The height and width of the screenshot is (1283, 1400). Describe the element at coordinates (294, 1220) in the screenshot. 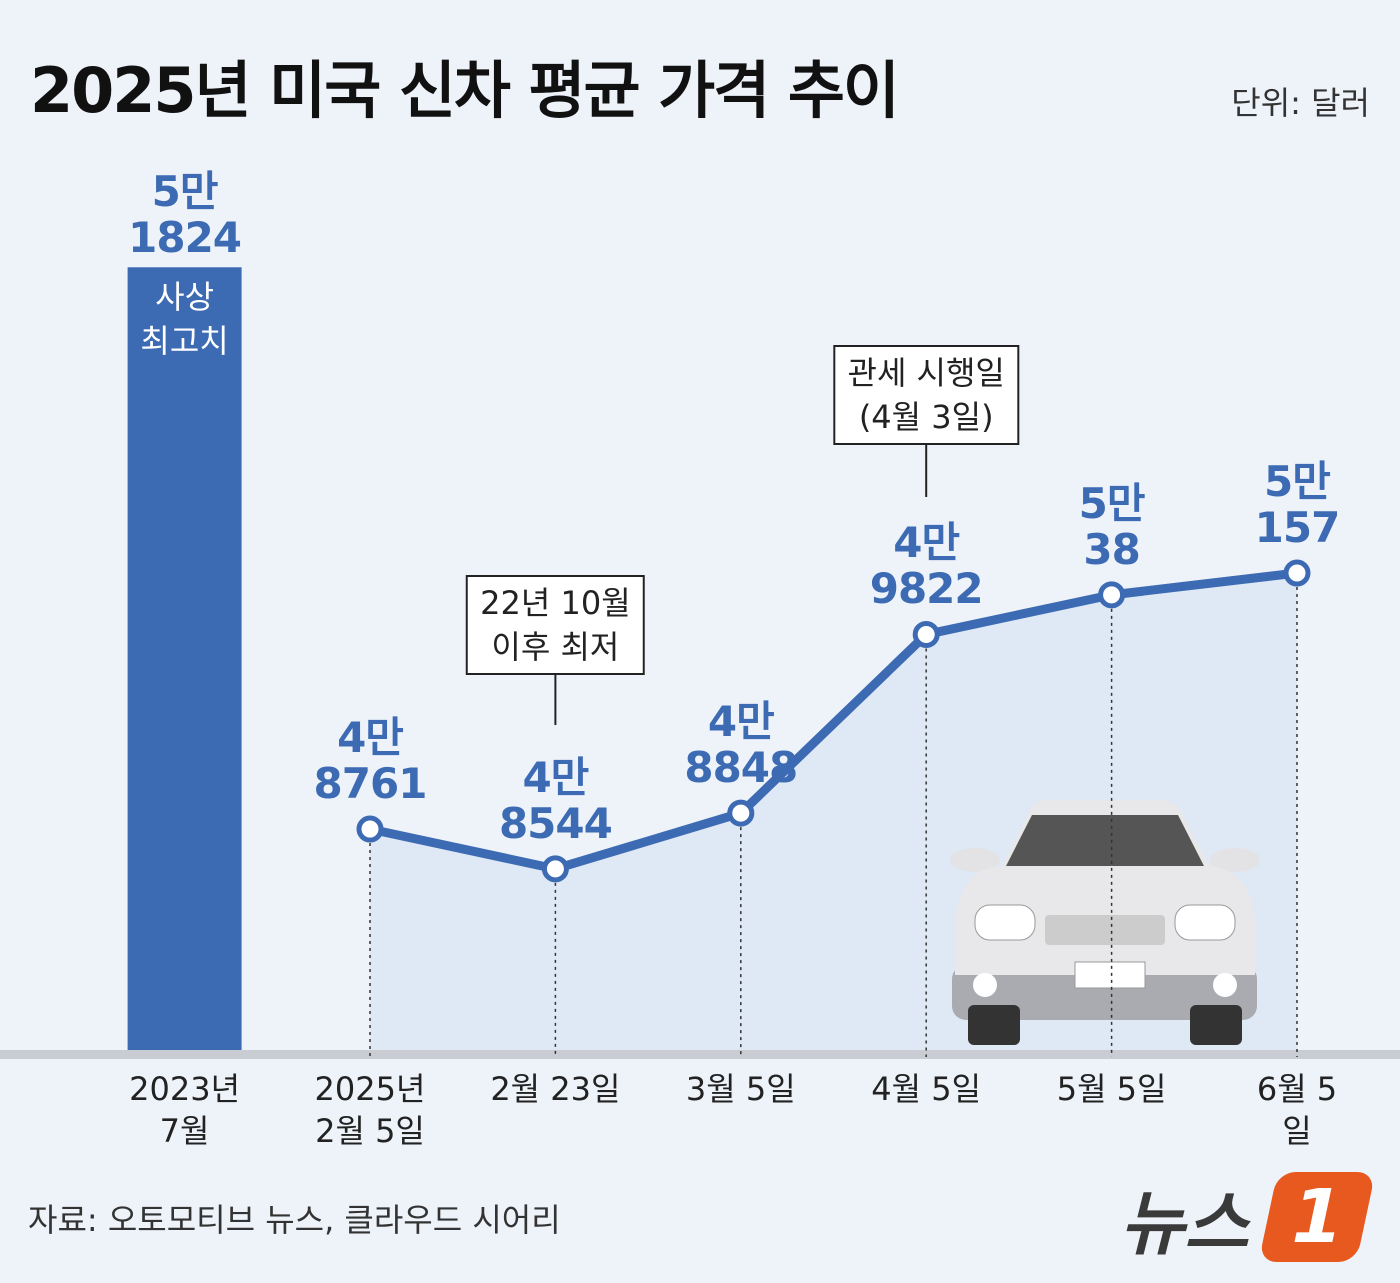

I see `source: 자료: 오토모티브 뉴스, 클라우드 시어리` at that location.